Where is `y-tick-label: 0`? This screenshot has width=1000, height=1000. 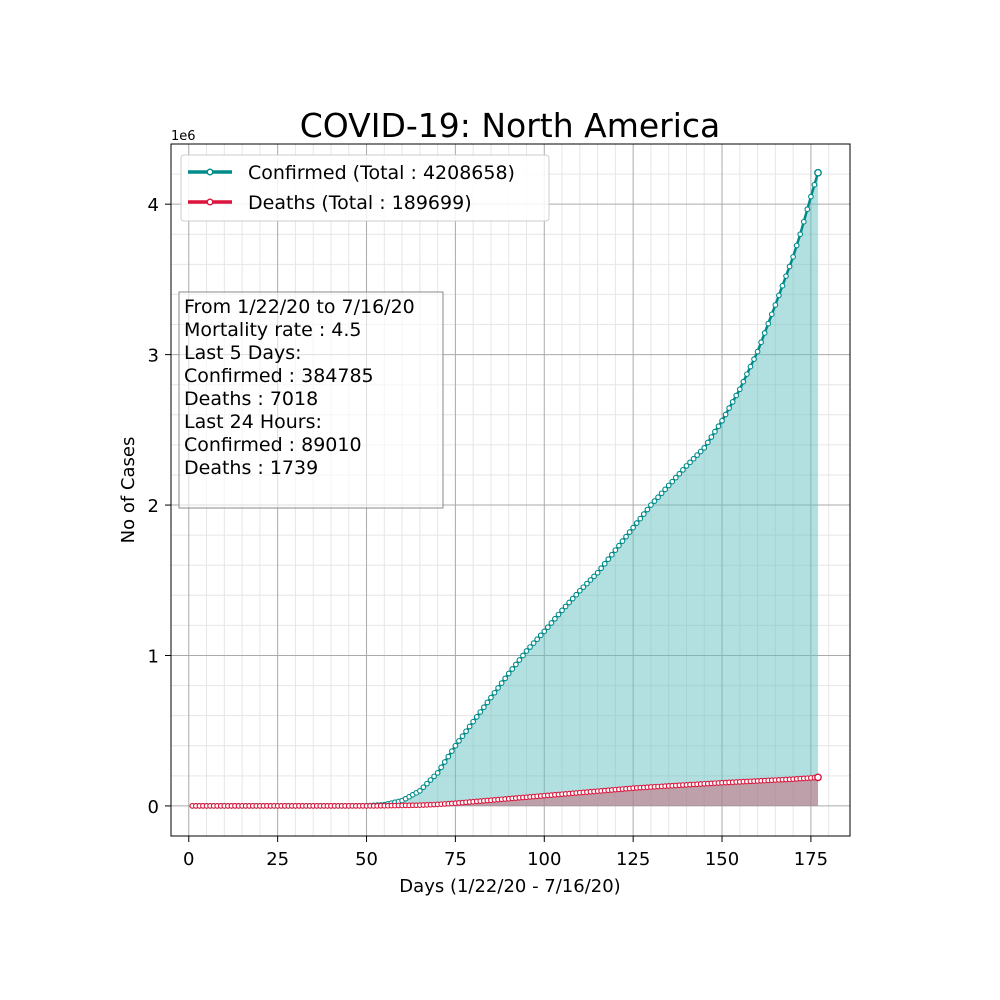
y-tick-label: 0 is located at coordinates (153, 807).